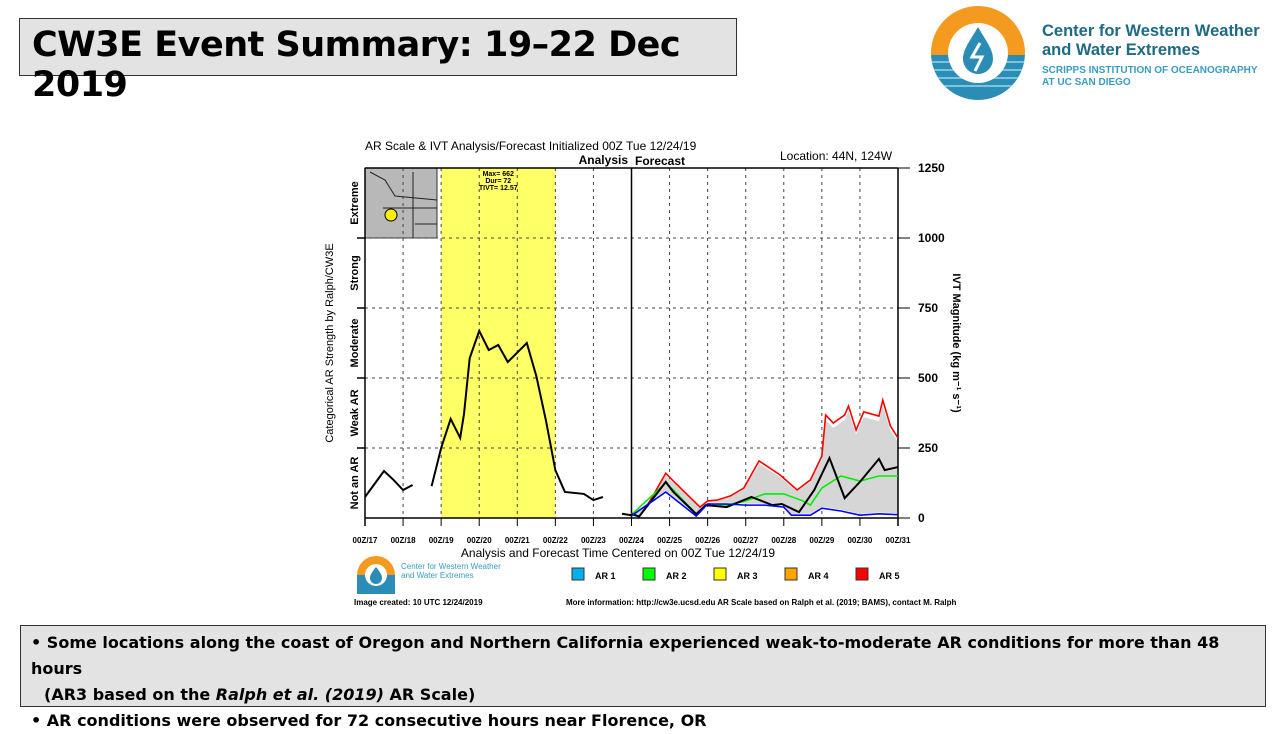 The image size is (1280, 734). What do you see at coordinates (441, 540) in the screenshot?
I see `x-tick-label: 00Z/19` at bounding box center [441, 540].